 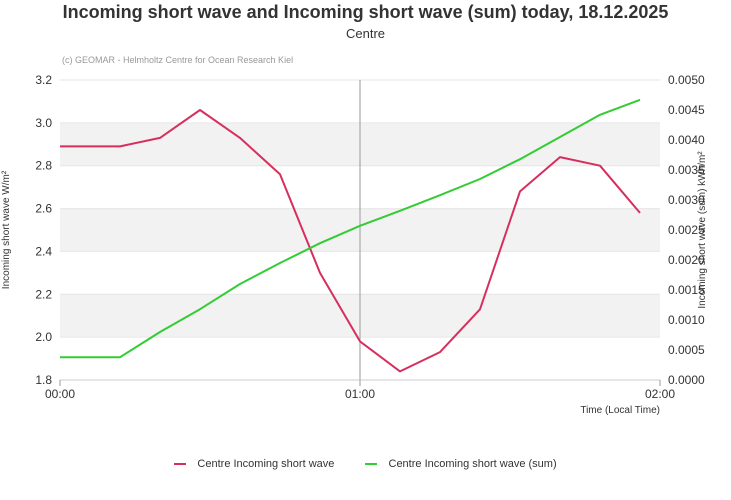 I want to click on x-tick-label: 01:00, so click(x=360, y=394).